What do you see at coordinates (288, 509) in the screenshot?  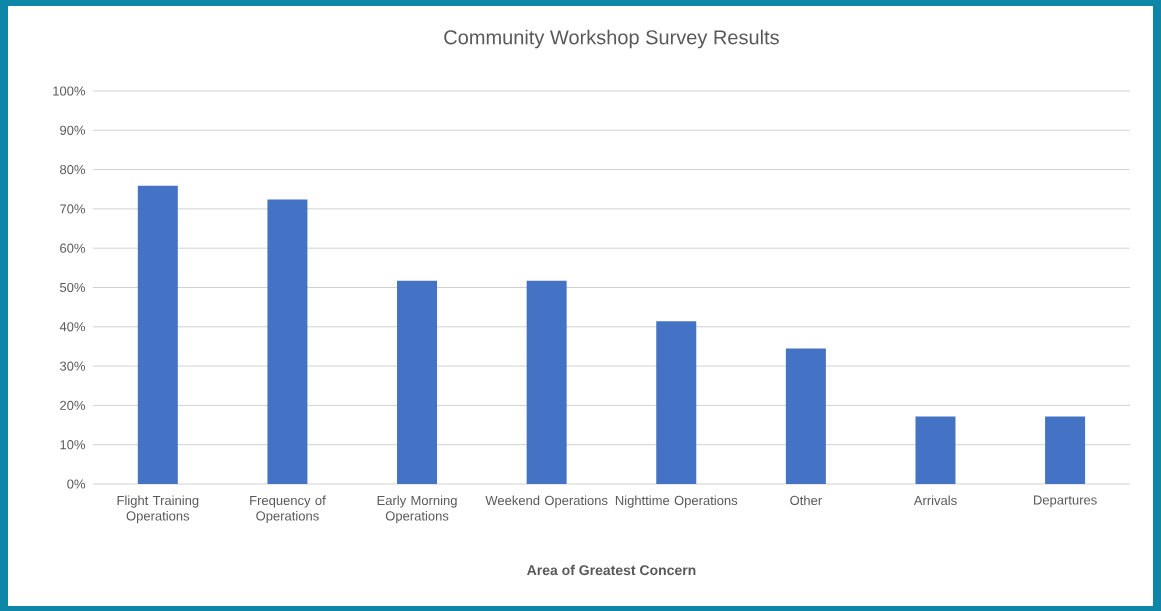 I see `x-tick-label: Frequency of Operations` at bounding box center [288, 509].